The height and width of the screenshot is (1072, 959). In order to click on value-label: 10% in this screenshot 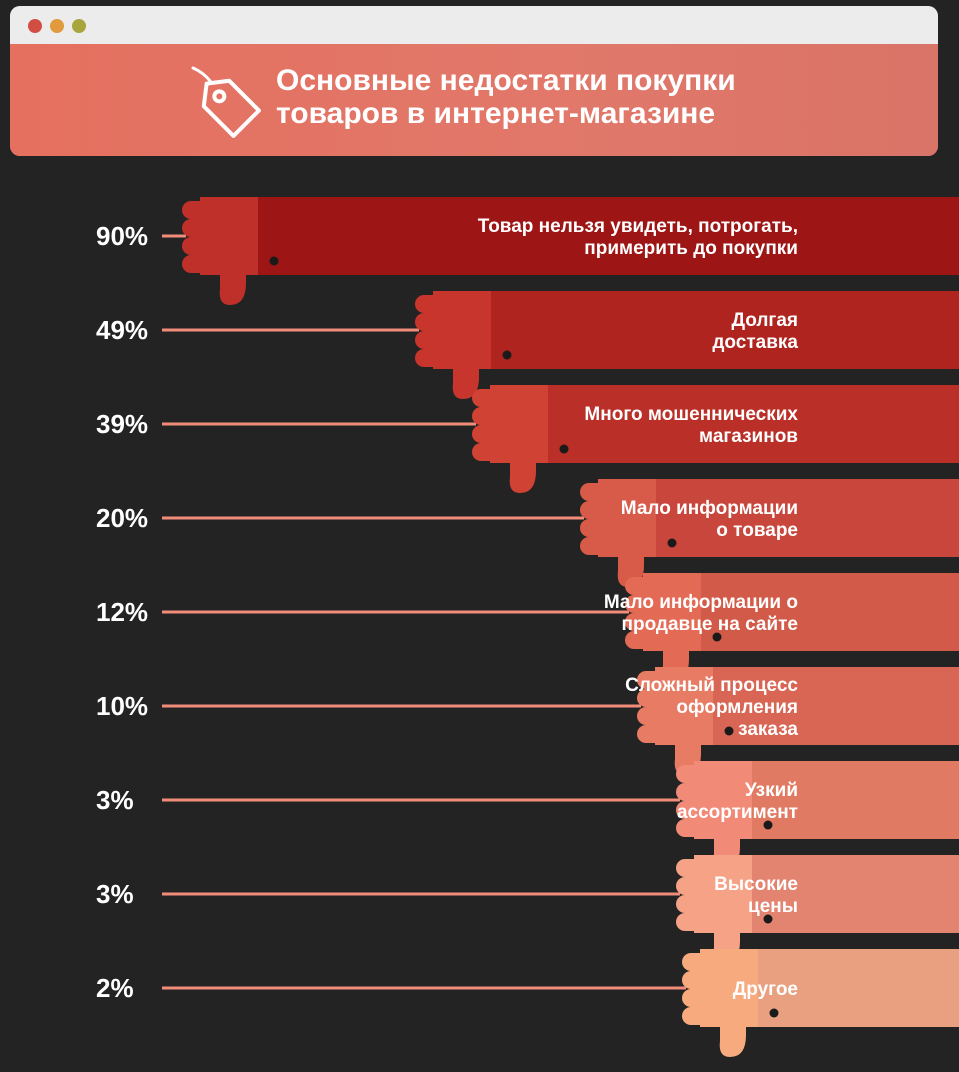, I will do `click(122, 706)`.